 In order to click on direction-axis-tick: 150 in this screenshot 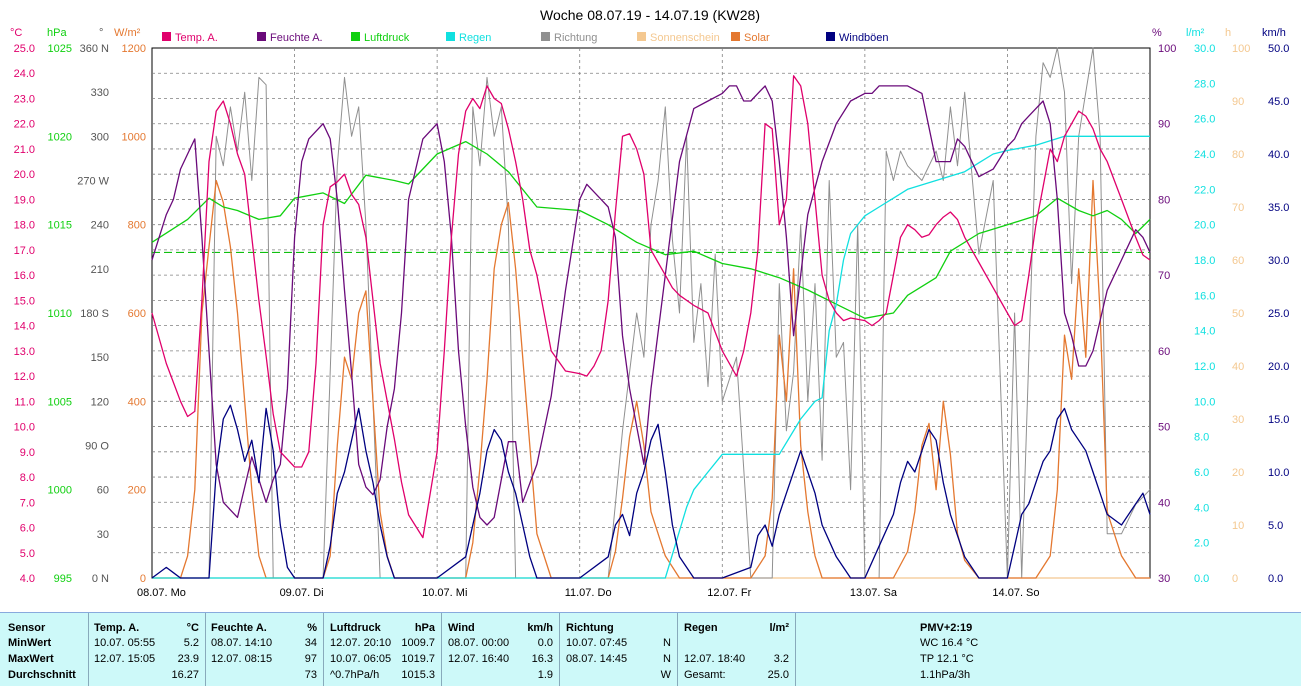, I will do `click(100, 358)`.